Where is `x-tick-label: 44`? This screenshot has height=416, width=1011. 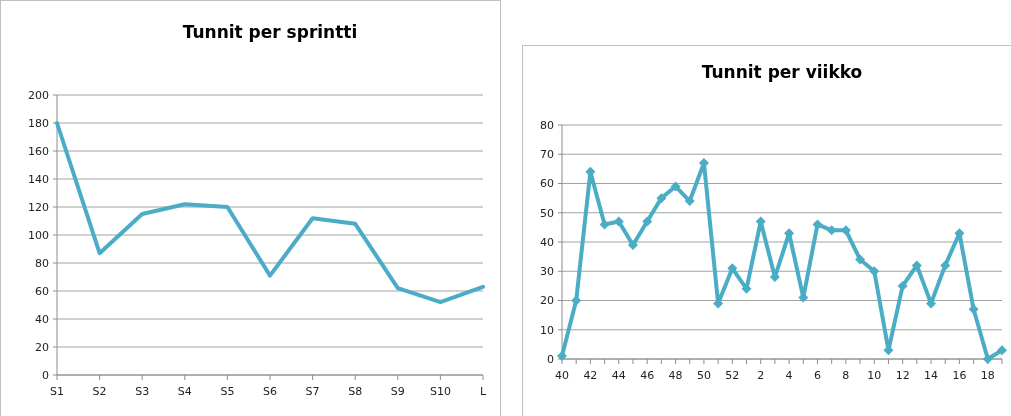 x-tick-label: 44 is located at coordinates (618, 375).